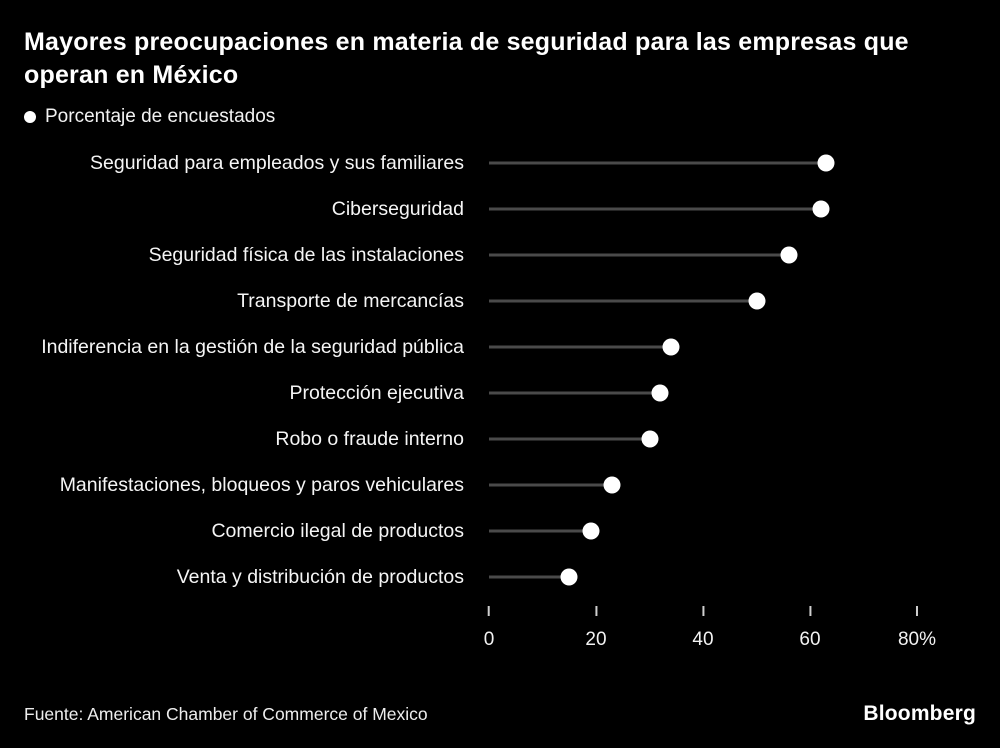  What do you see at coordinates (810, 639) in the screenshot?
I see `tick-label: 60` at bounding box center [810, 639].